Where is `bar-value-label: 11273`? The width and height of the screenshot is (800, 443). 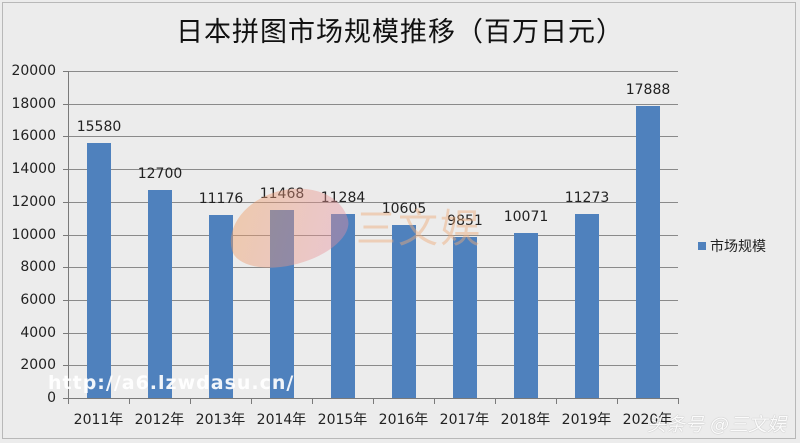
bar-value-label: 11273 is located at coordinates (587, 198).